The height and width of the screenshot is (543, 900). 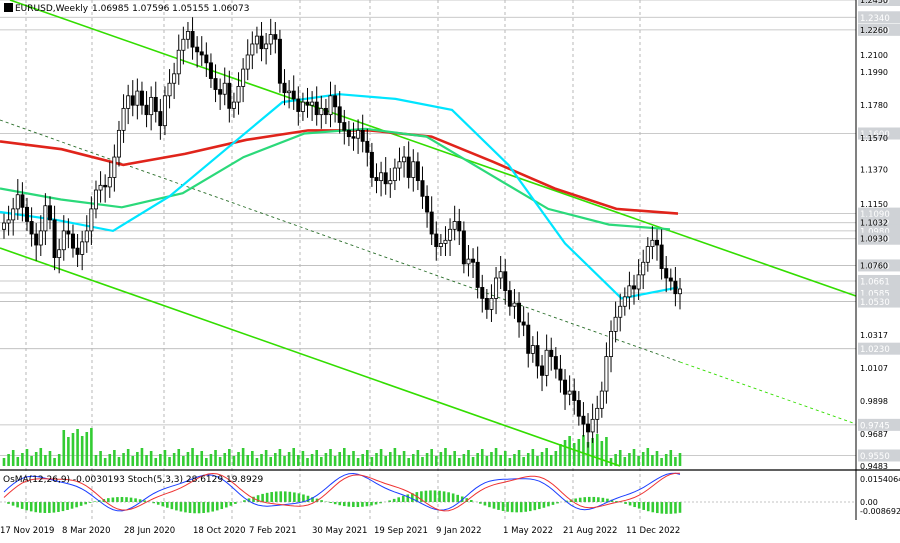 I want to click on x-tick-label: 7 Feb 2021, so click(x=273, y=531).